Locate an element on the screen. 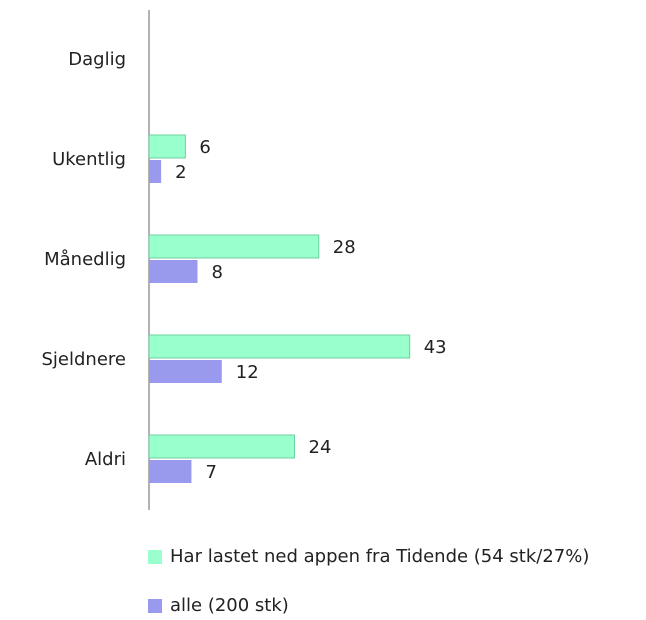  data-label: 8 is located at coordinates (217, 272).